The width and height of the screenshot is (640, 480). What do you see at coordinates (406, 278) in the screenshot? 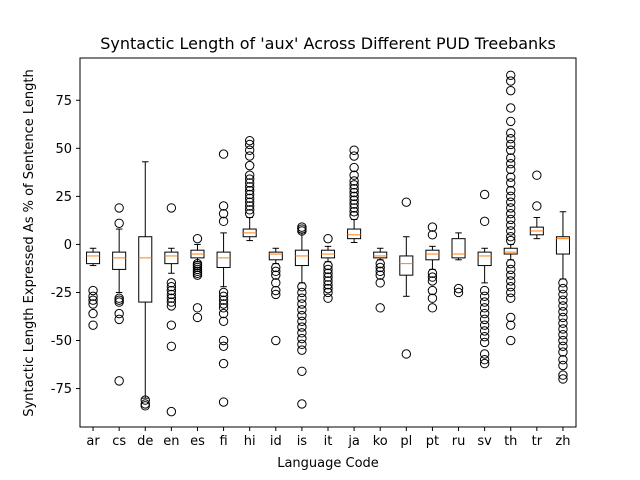
I see `box-group-pl` at bounding box center [406, 278].